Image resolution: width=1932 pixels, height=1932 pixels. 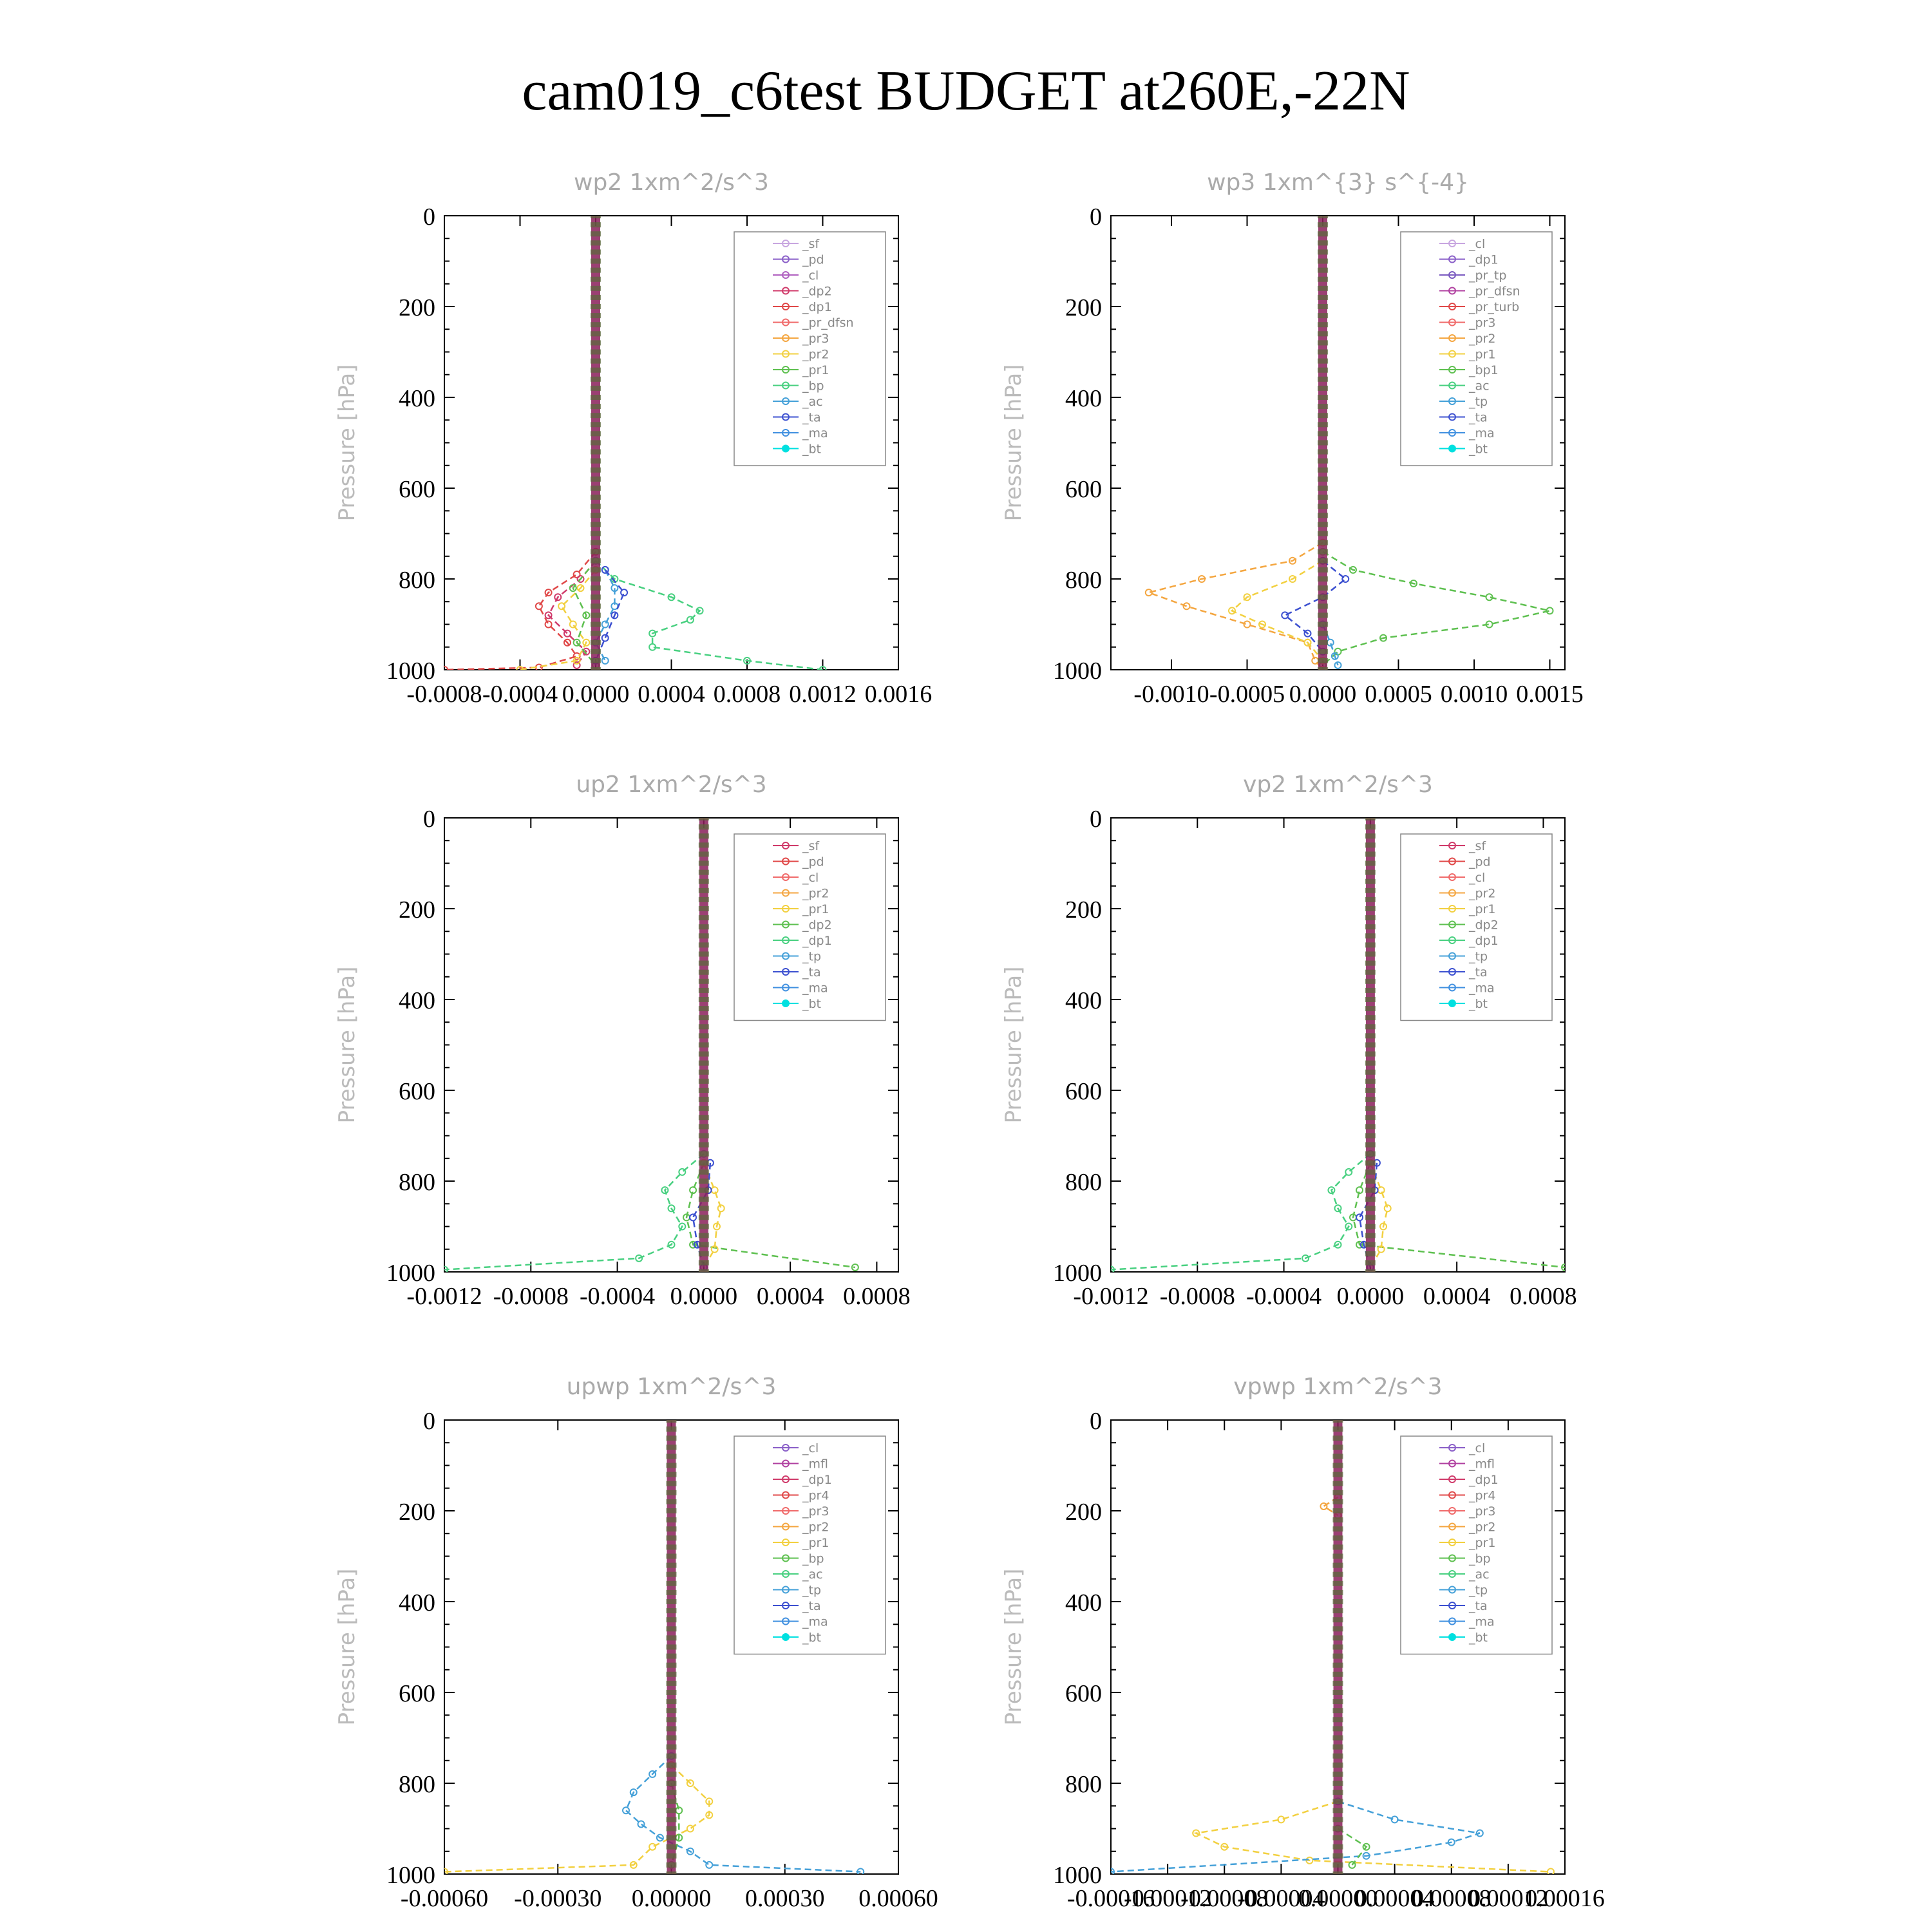 I want to click on x-tick-label: 0.0008, so click(x=1543, y=1296).